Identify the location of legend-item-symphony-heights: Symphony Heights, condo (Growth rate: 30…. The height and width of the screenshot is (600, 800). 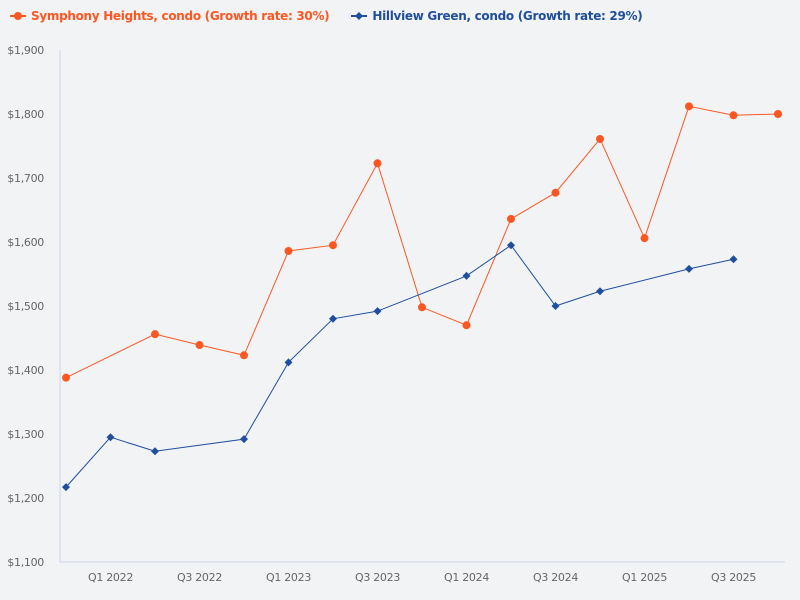
(170, 16).